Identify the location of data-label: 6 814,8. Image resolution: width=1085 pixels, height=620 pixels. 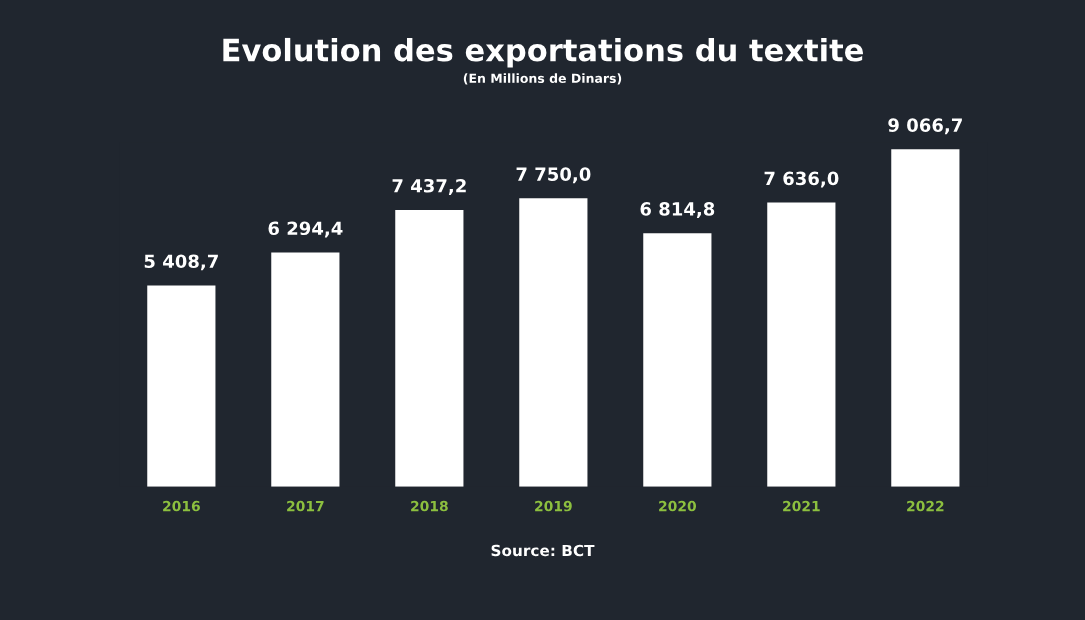
(677, 210).